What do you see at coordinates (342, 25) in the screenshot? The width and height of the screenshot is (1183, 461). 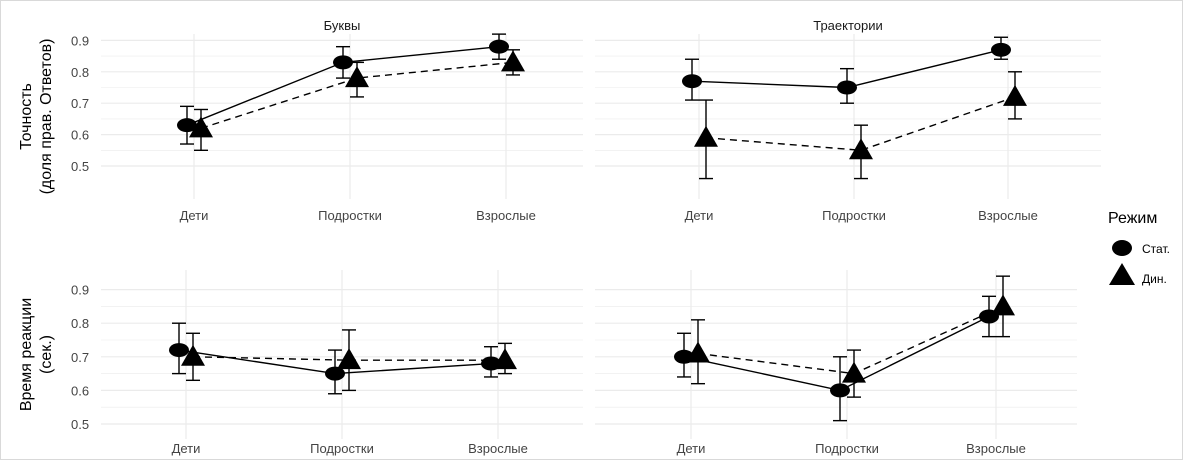 I see `panel-title: Буквы` at bounding box center [342, 25].